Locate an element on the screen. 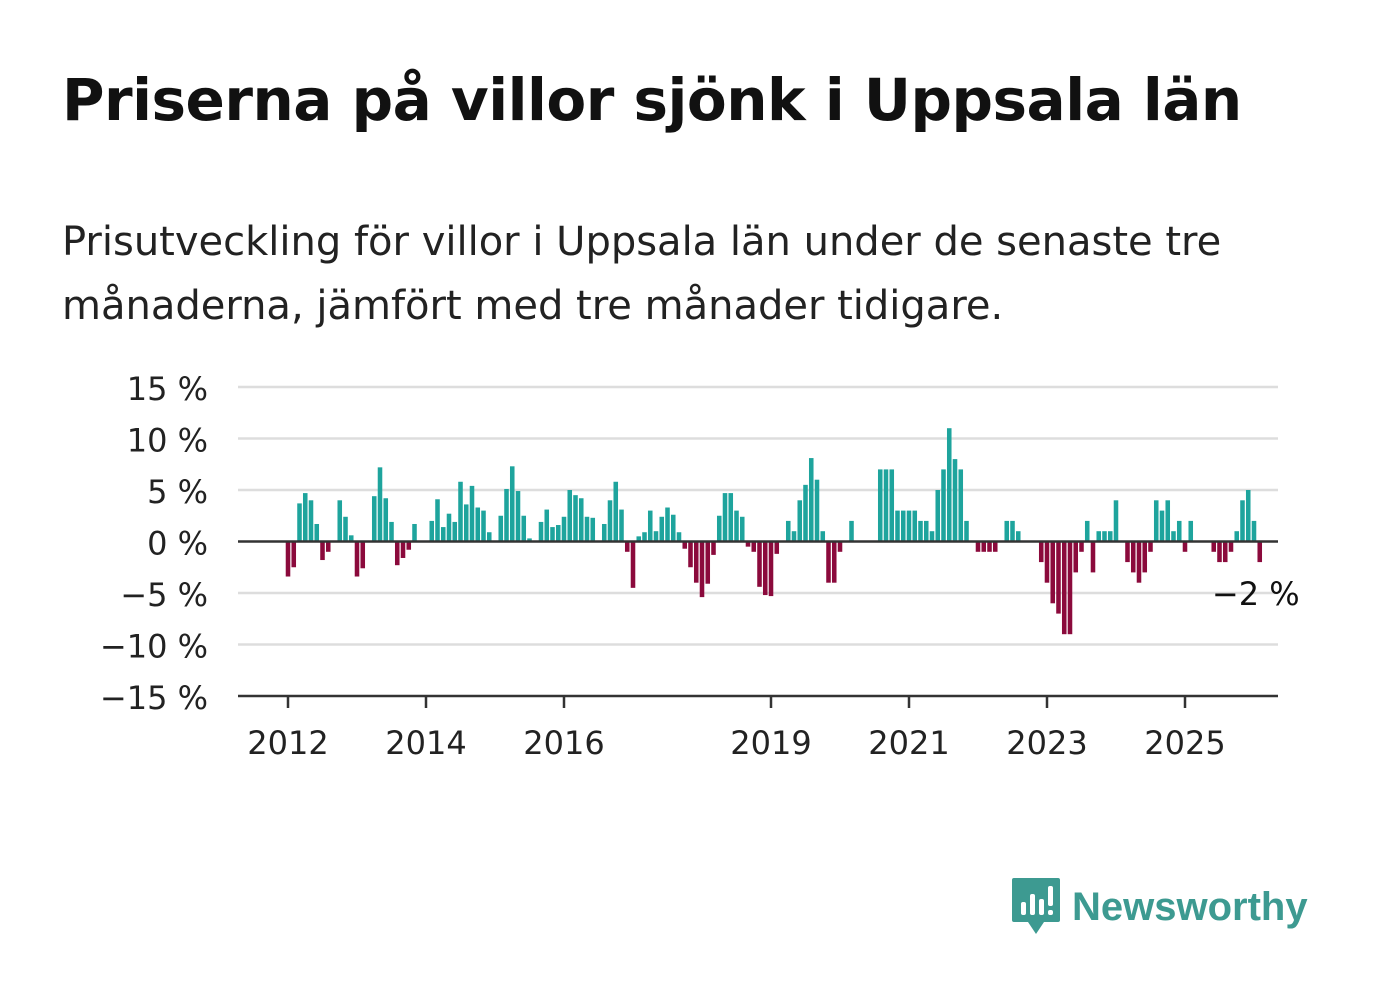 This screenshot has height=999, width=1382. y-tick-label: 0 % is located at coordinates (177, 544).